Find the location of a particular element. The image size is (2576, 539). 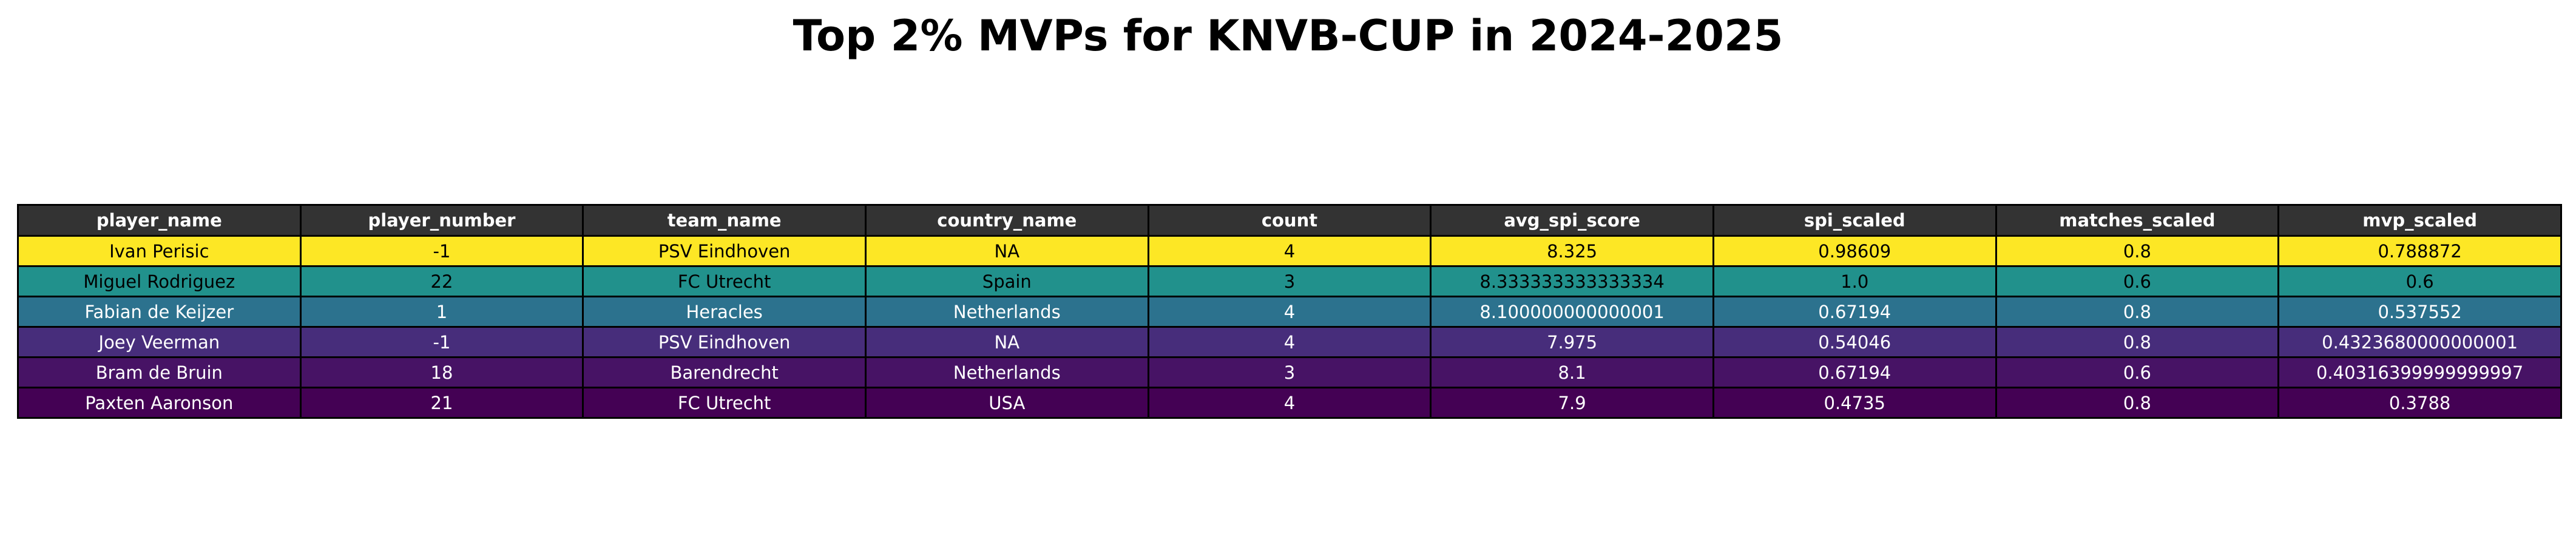

table-cell-avg-spi-score: 8.333333333333334 is located at coordinates (1572, 281).